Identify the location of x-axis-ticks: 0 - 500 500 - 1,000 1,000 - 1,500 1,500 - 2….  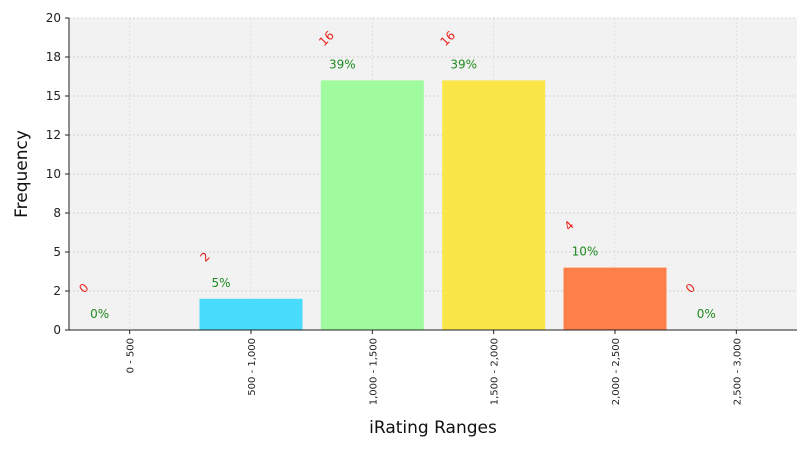
(434, 367).